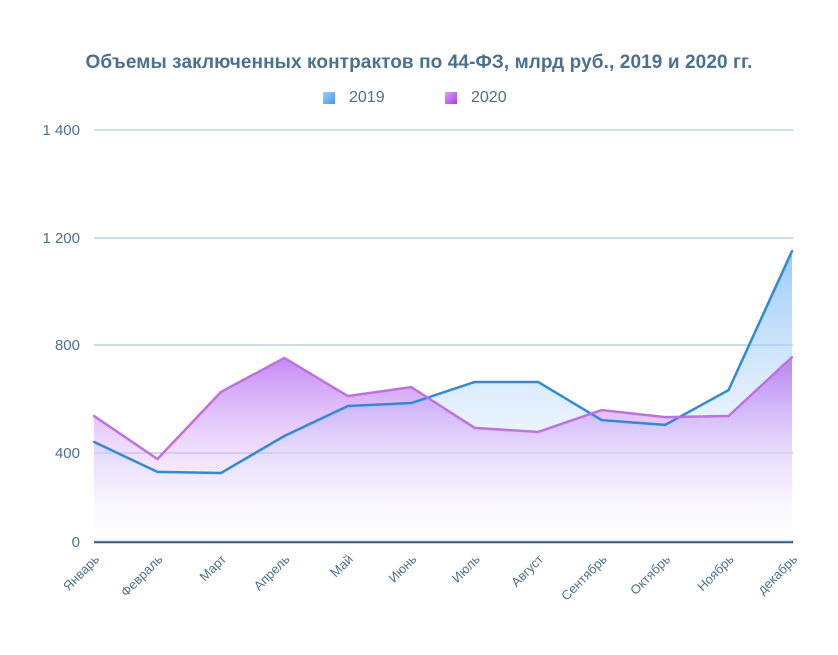 The image size is (838, 655). Describe the element at coordinates (67, 345) in the screenshot. I see `y-tick-label: 800` at that location.